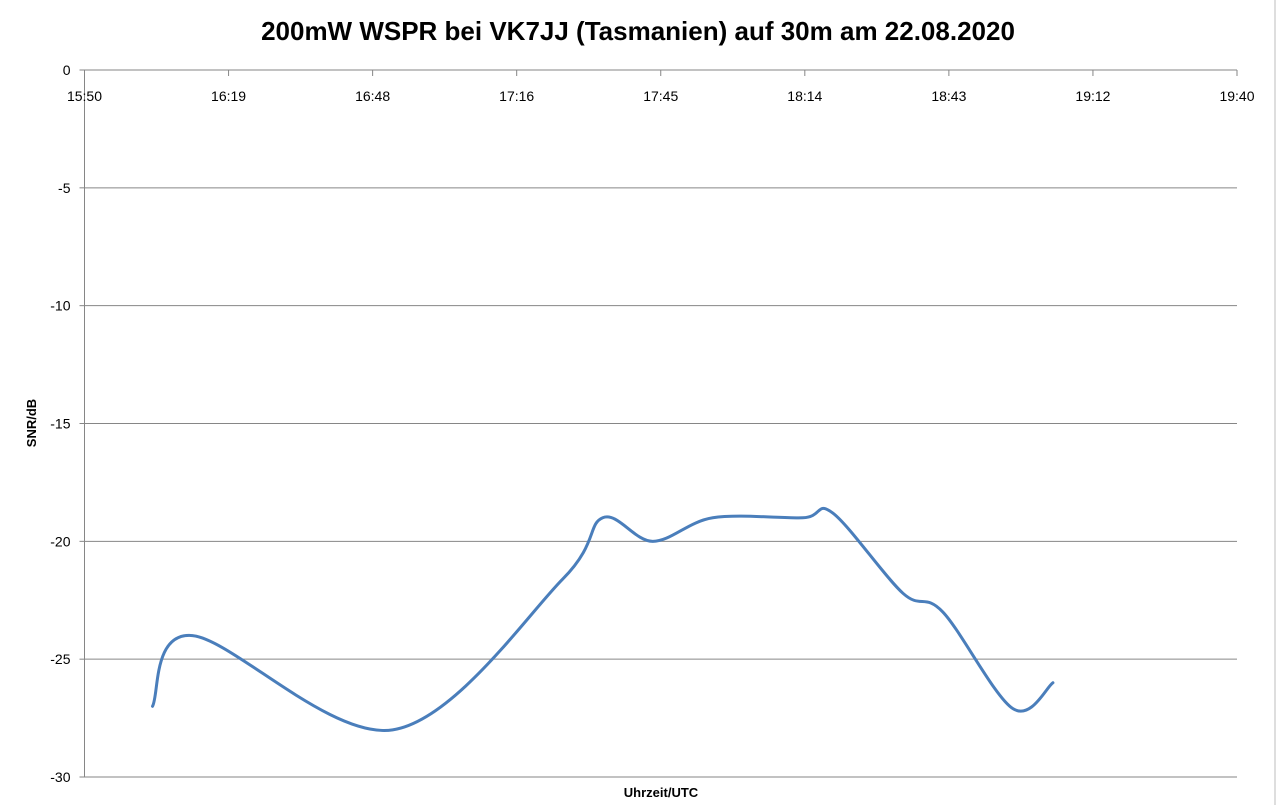 The width and height of the screenshot is (1277, 805). Describe the element at coordinates (60, 659) in the screenshot. I see `y-tick-label: -25` at that location.